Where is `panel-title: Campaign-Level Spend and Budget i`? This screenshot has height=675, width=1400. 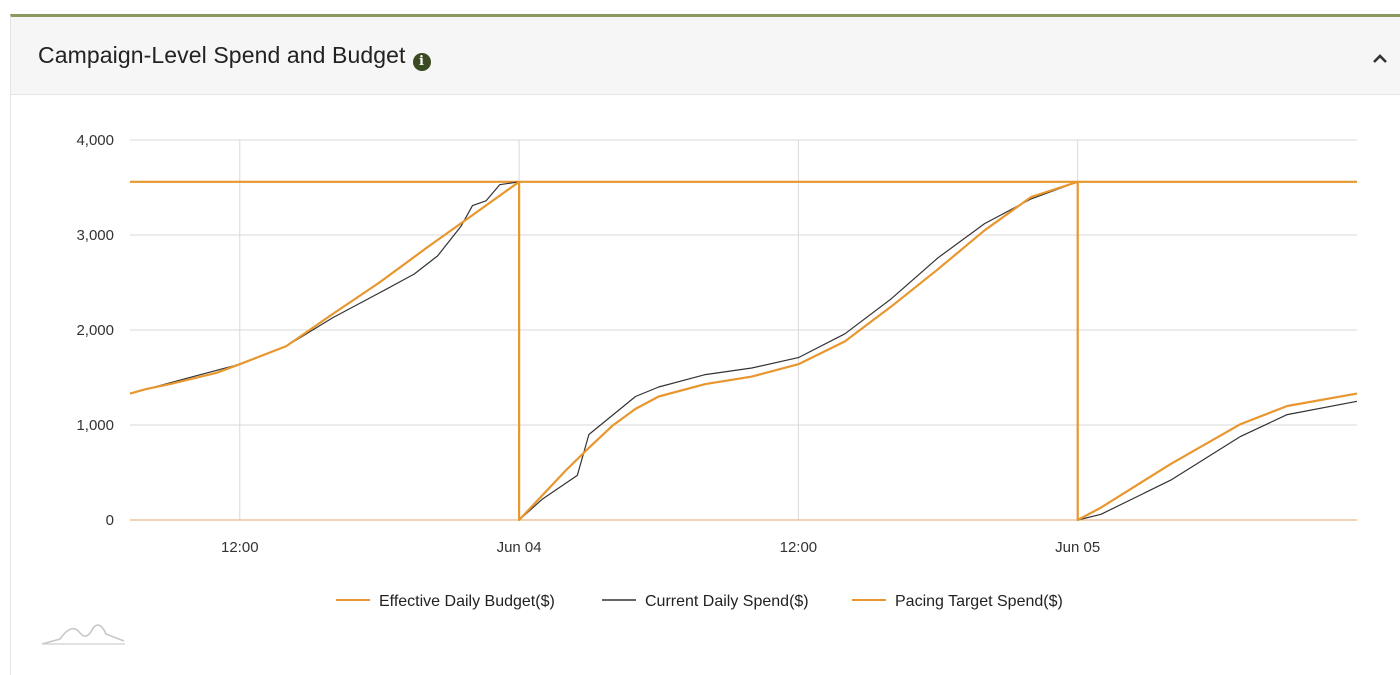 panel-title: Campaign-Level Spend and Budget i is located at coordinates (234, 56).